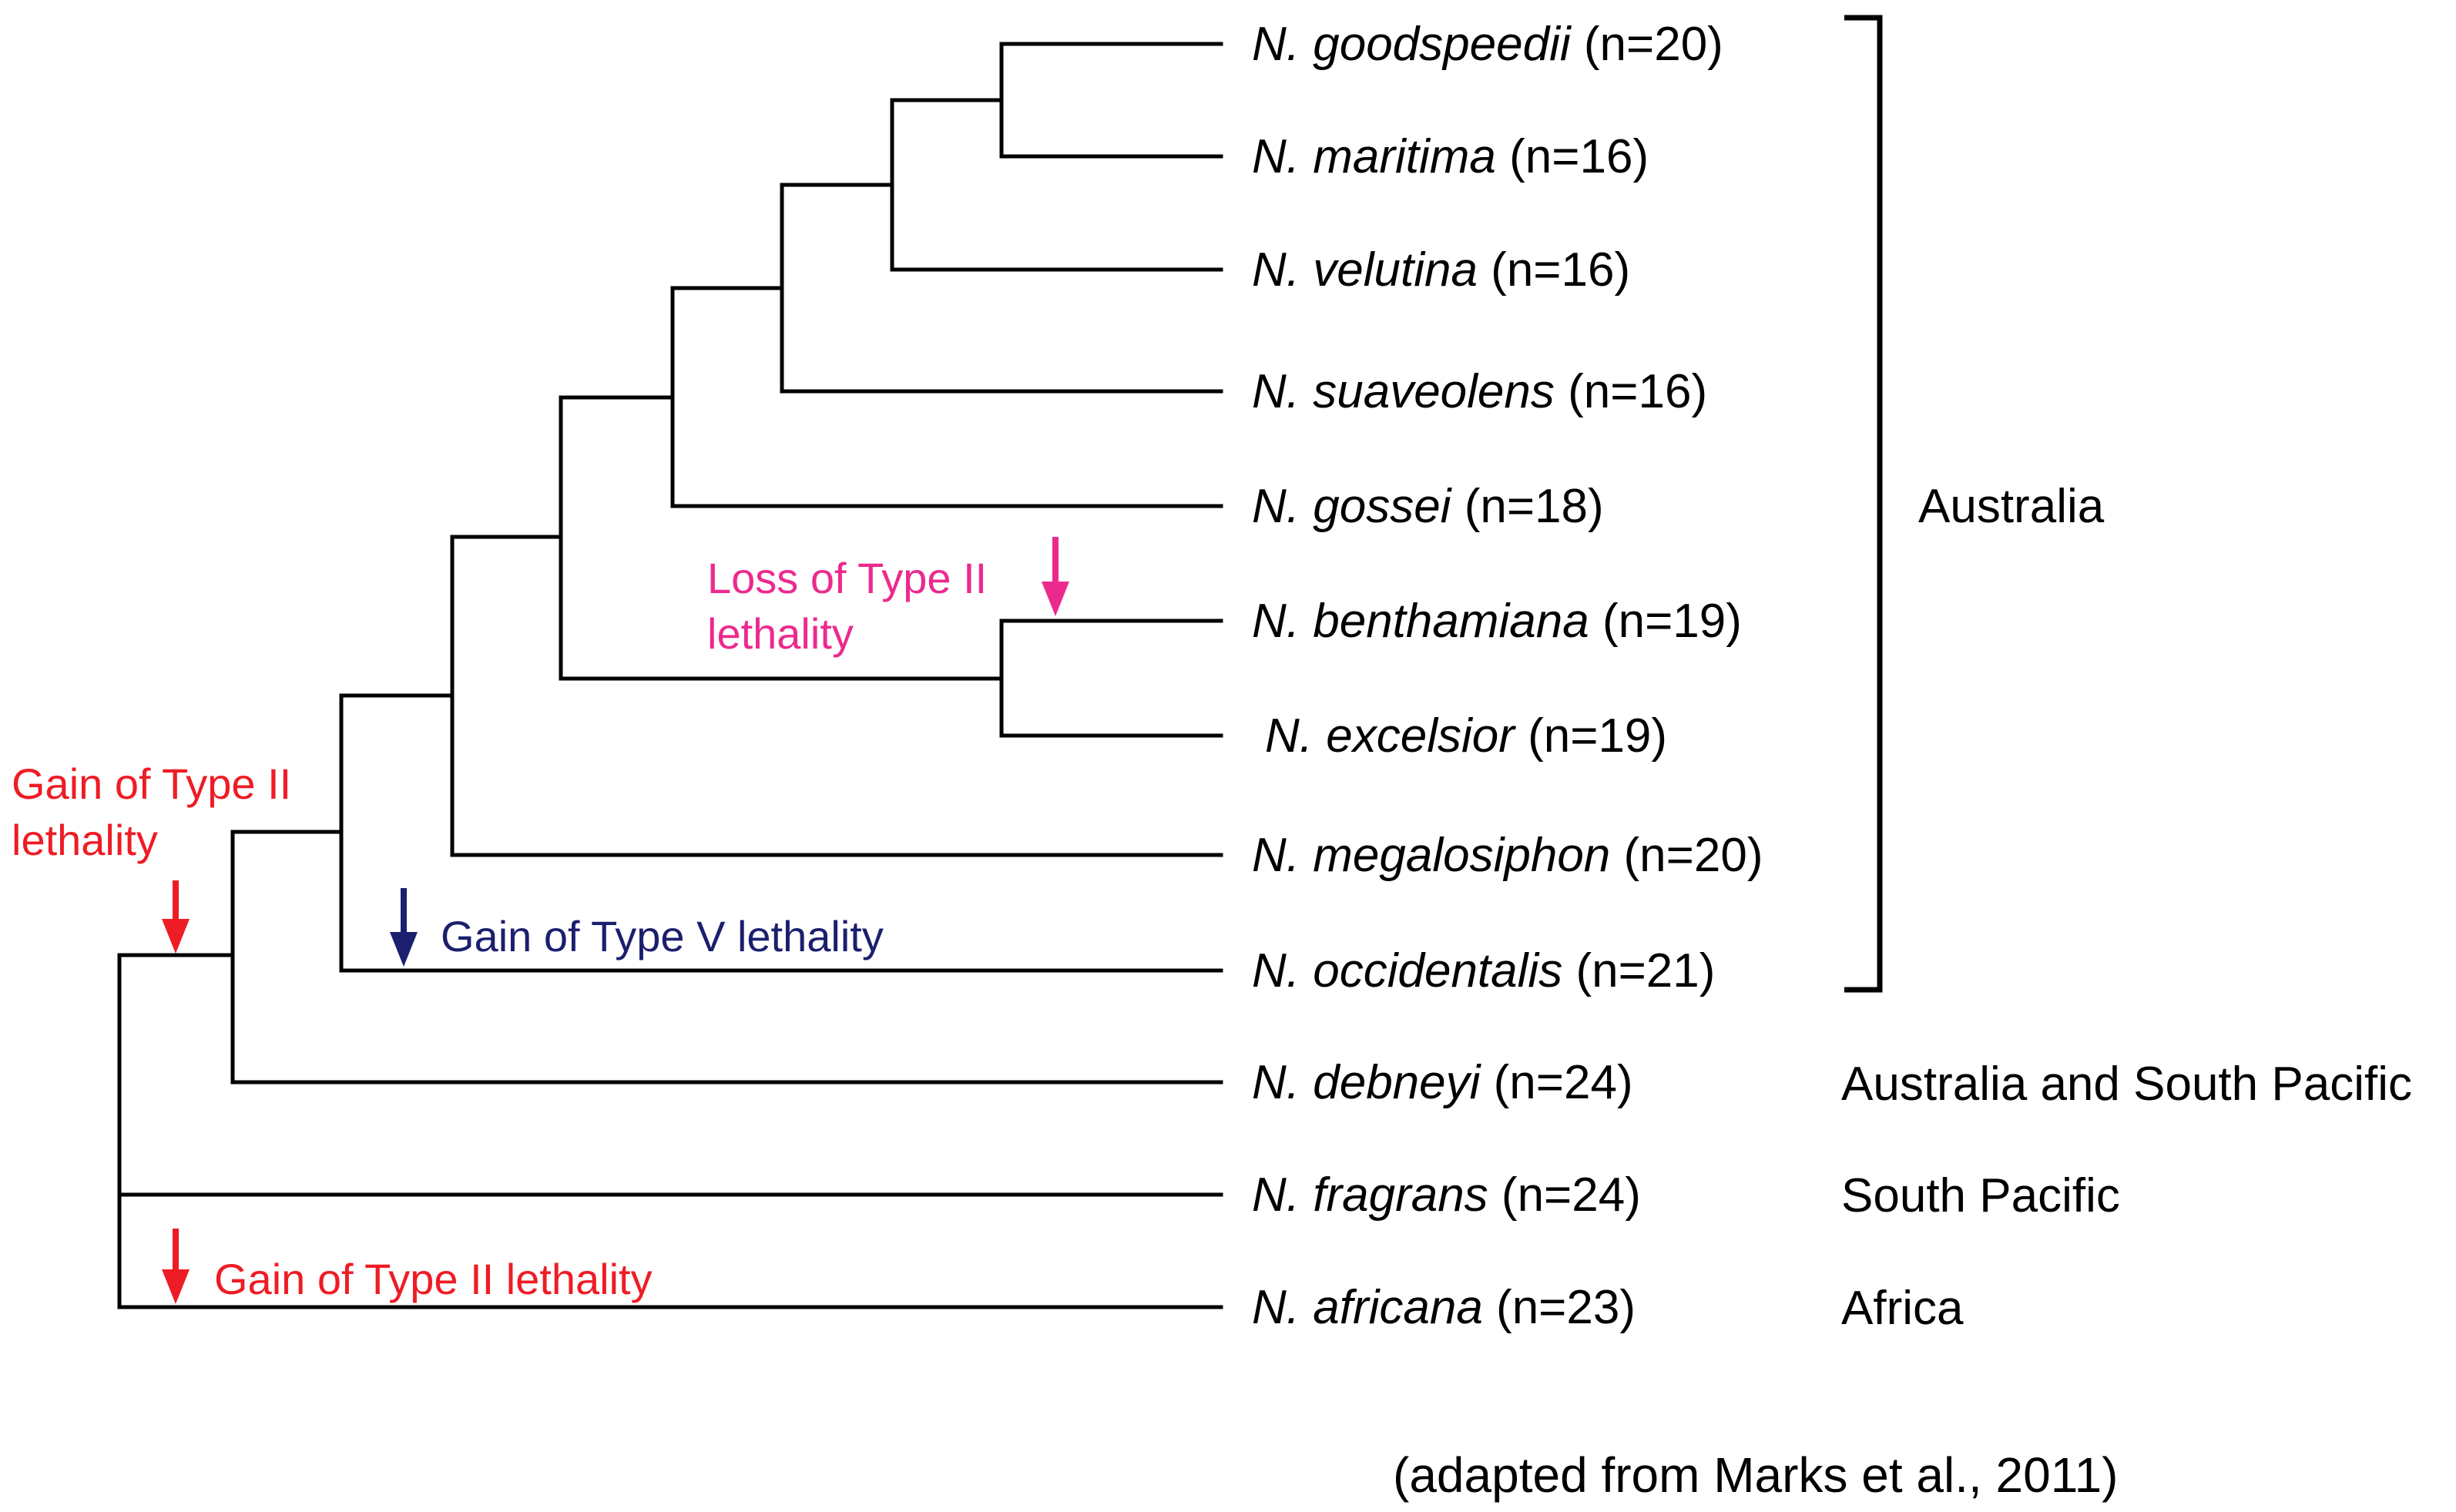 The image size is (2456, 1512). What do you see at coordinates (1479, 392) in the screenshot?
I see `taxon-label-suaveolens: N. suaveolens (n=16)` at bounding box center [1479, 392].